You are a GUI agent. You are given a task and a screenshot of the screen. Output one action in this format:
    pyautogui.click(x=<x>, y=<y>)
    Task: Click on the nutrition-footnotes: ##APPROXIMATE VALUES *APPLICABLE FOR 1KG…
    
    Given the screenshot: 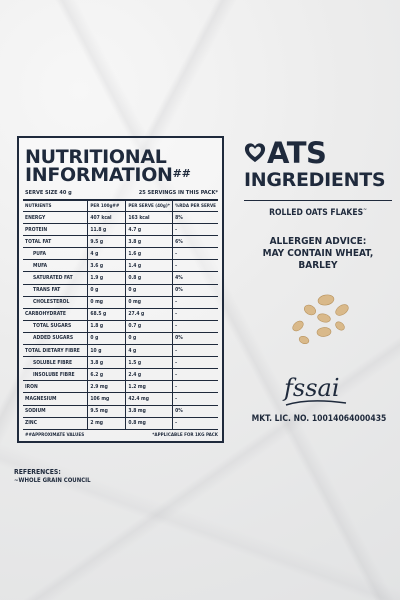 What is the action you would take?
    pyautogui.click(x=120, y=434)
    